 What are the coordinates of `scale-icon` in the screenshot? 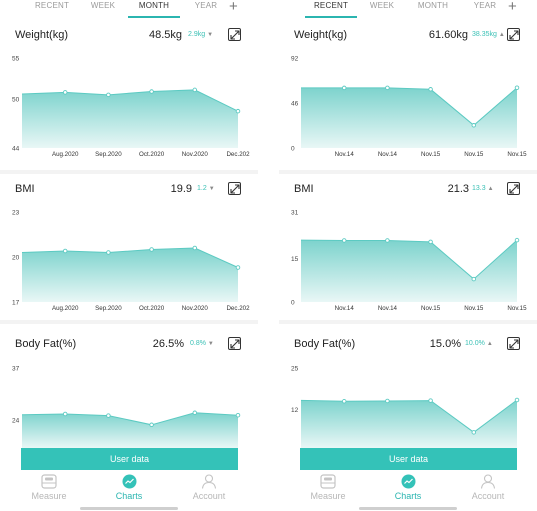 It's located at (328, 481).